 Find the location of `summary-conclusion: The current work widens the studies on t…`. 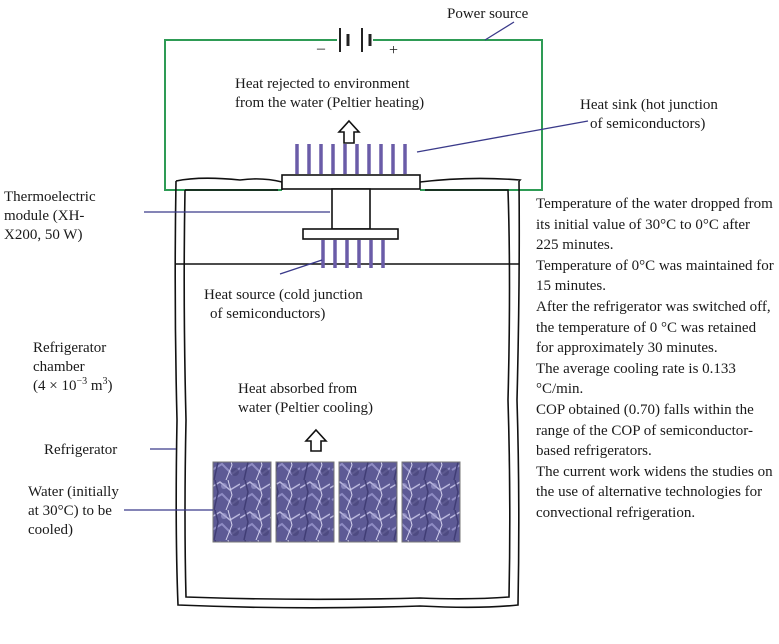

summary-conclusion: The current work widens the studies on t… is located at coordinates (654, 492).